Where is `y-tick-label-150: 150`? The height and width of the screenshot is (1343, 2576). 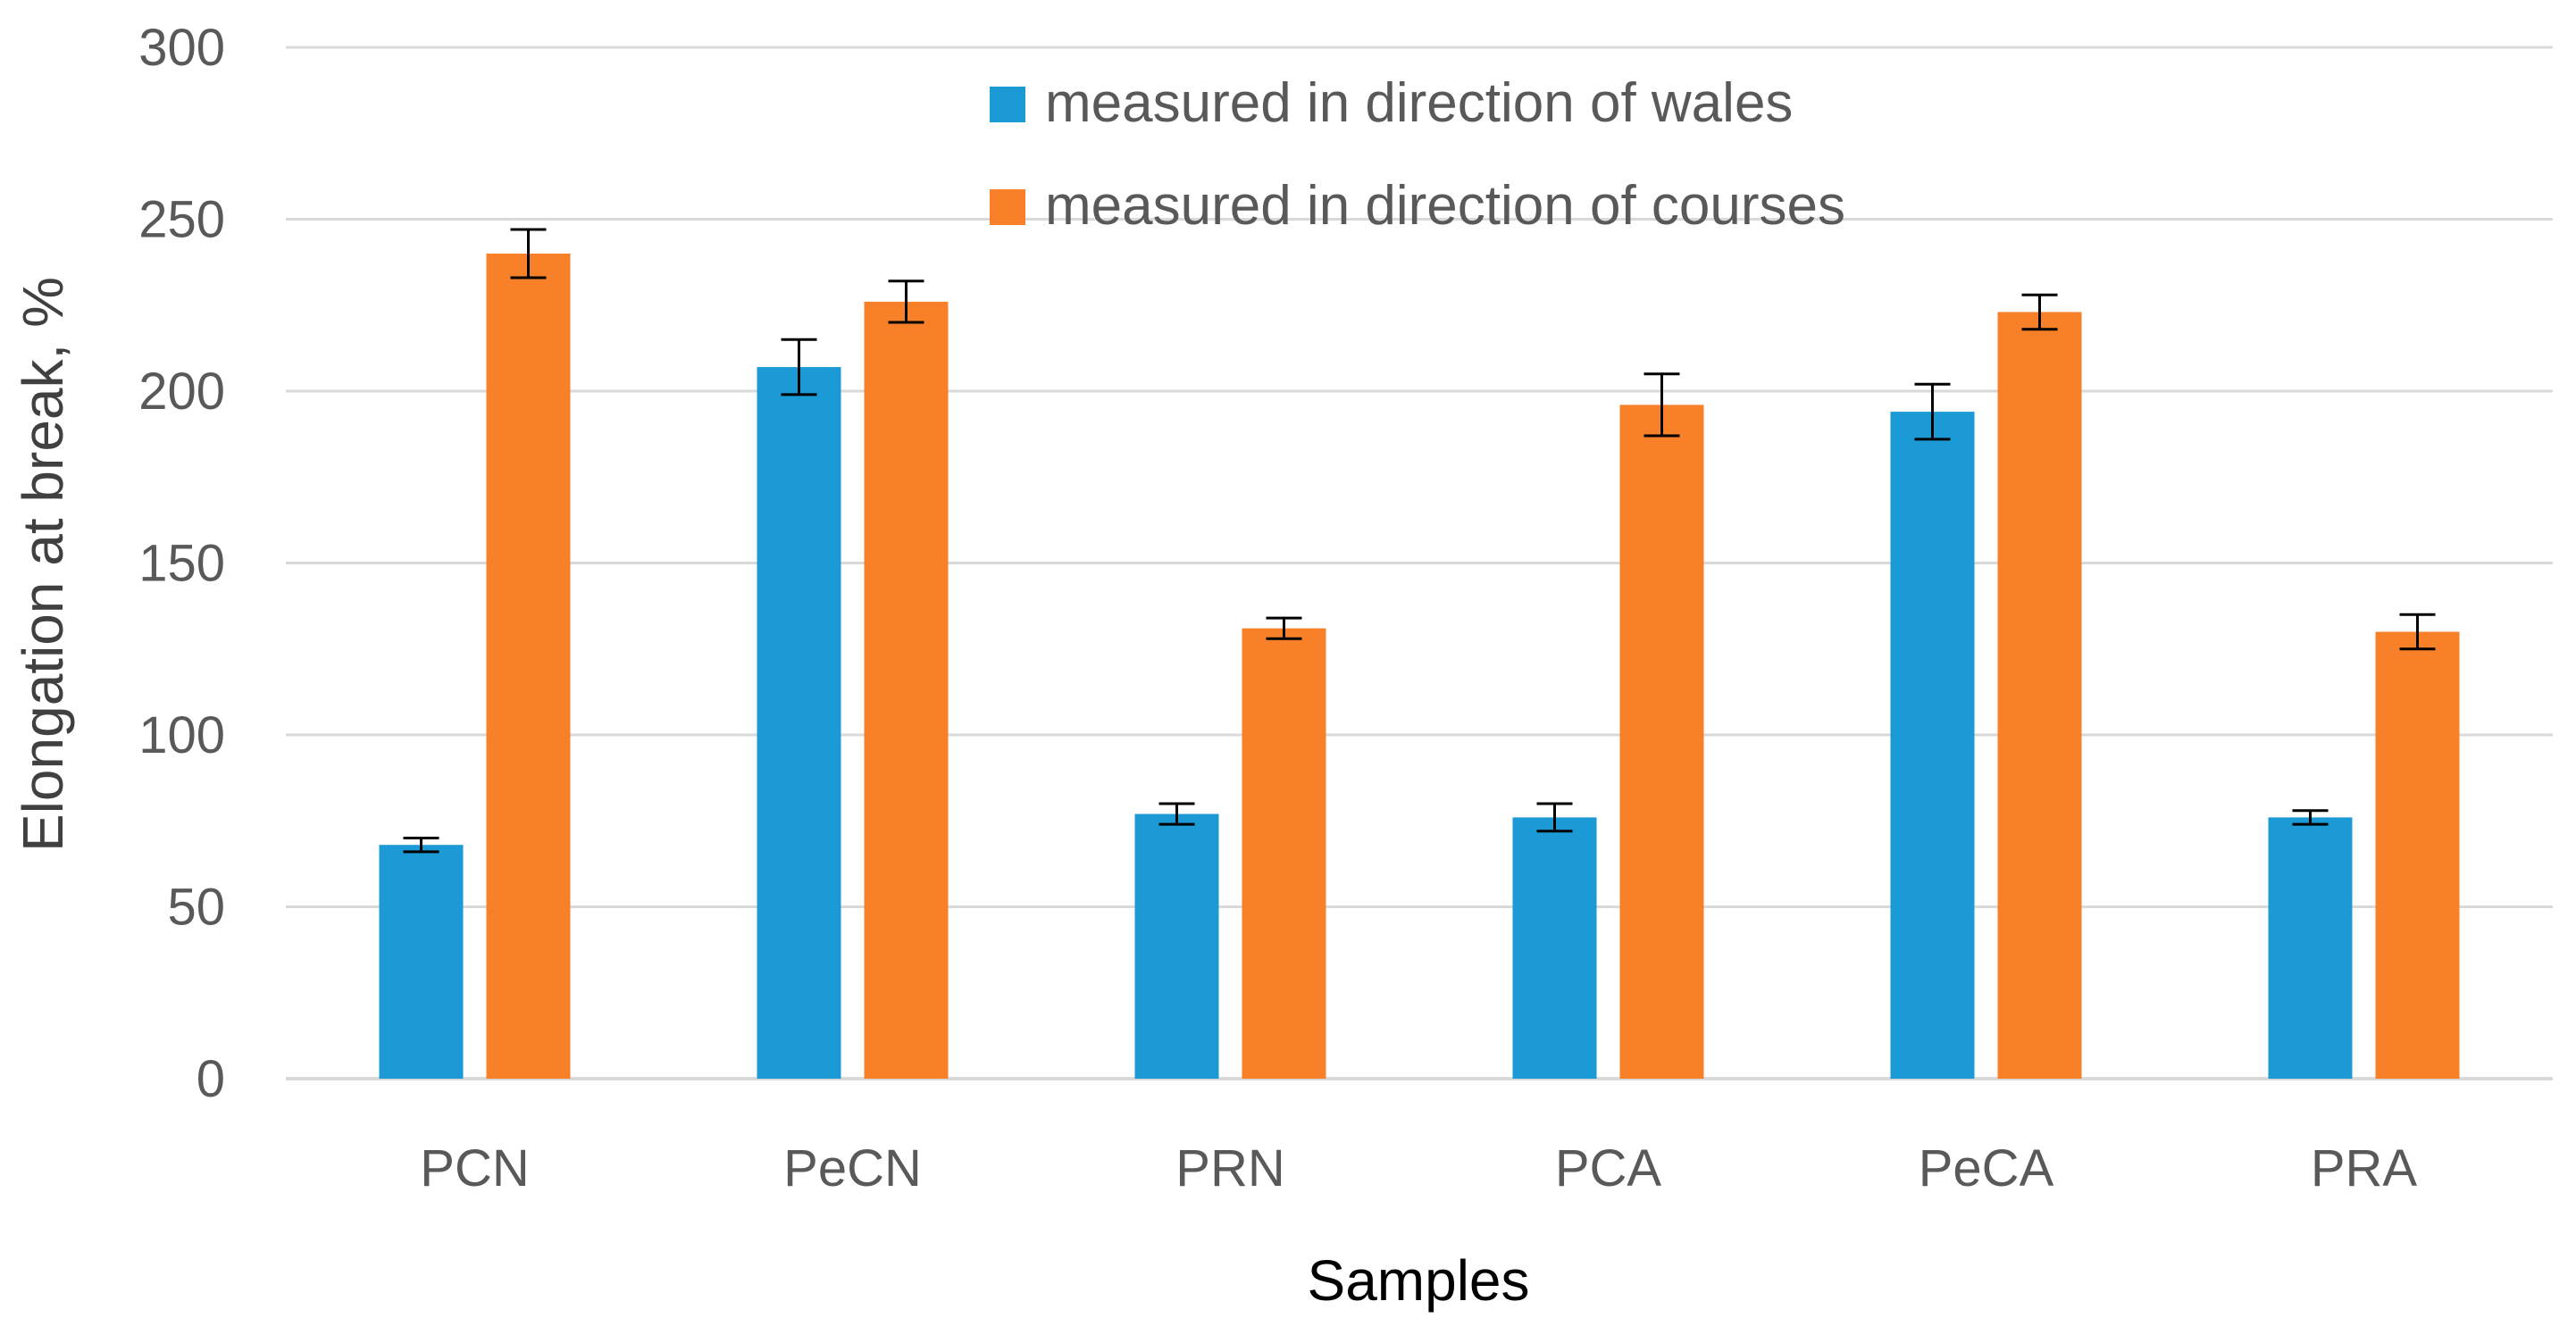
y-tick-label-150: 150 is located at coordinates (182, 564).